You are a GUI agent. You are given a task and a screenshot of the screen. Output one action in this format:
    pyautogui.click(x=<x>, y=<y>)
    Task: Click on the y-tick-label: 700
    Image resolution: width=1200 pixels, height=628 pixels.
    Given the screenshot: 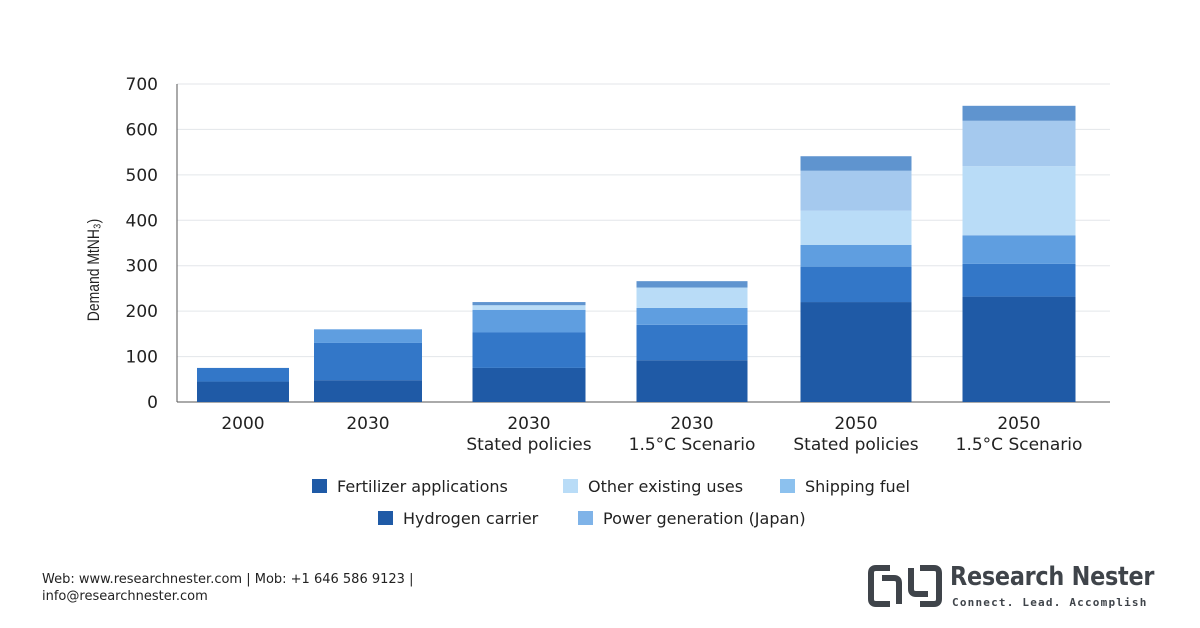 What is the action you would take?
    pyautogui.click(x=142, y=85)
    